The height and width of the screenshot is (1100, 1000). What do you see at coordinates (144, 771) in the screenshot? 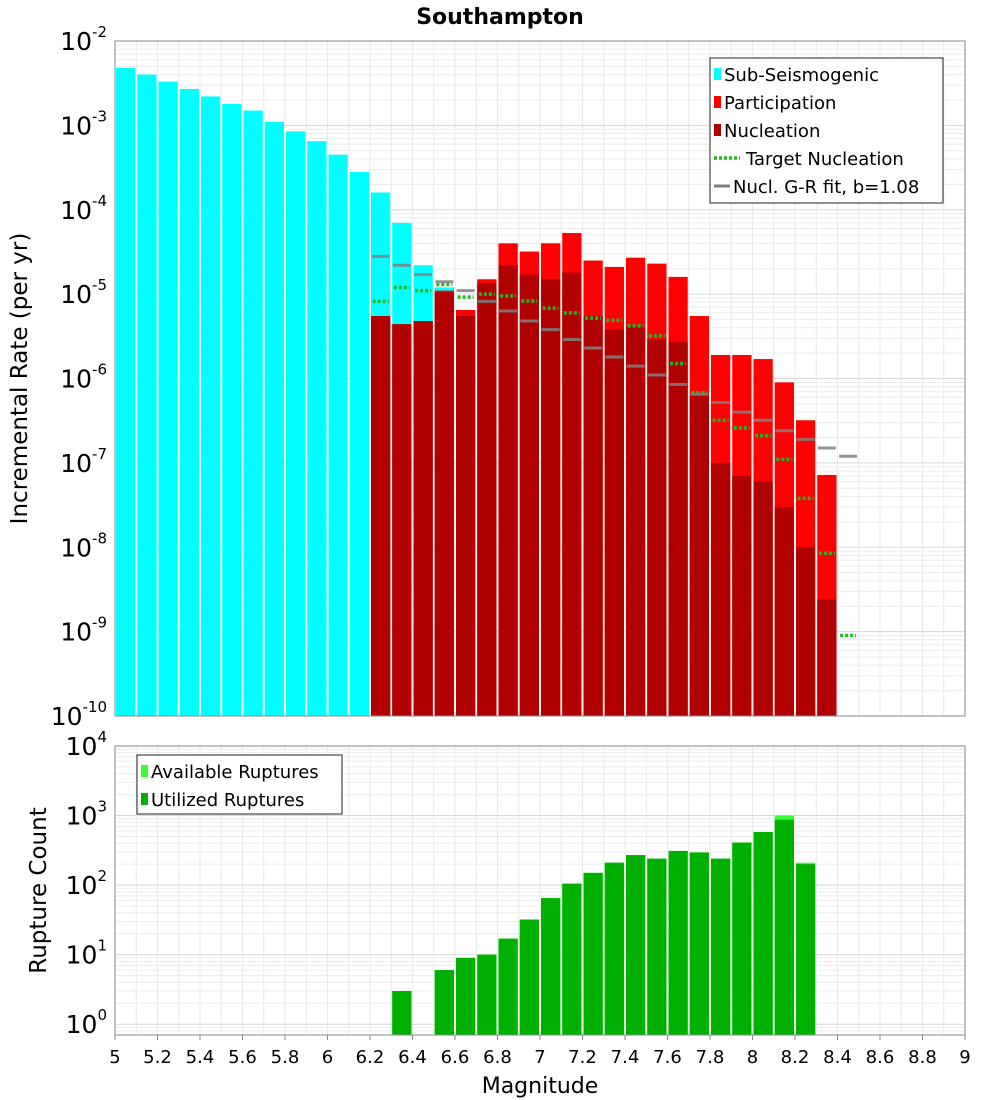
I see `bottom-legend-swatch` at bounding box center [144, 771].